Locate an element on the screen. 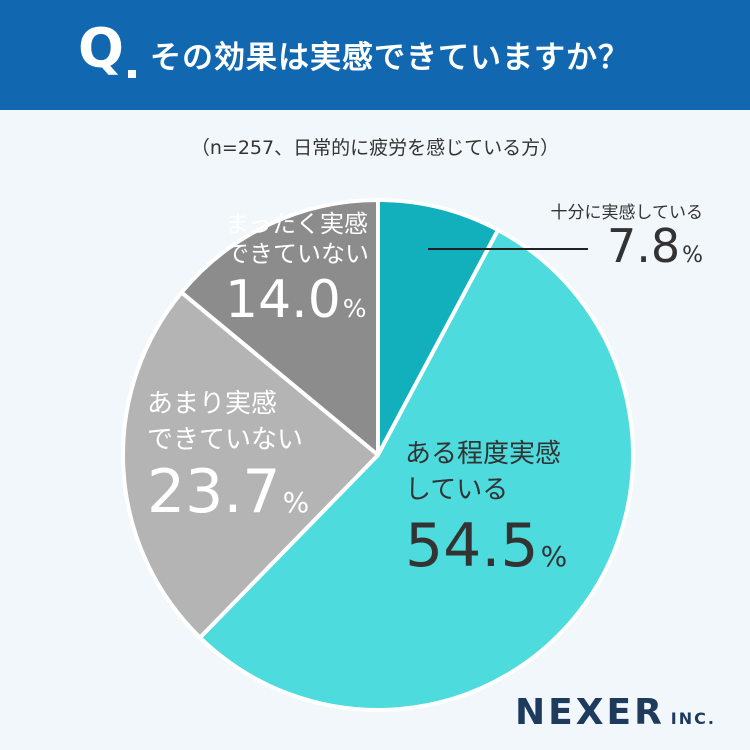  header-bar: Q その効果は実感できていますか？ is located at coordinates (375, 55).